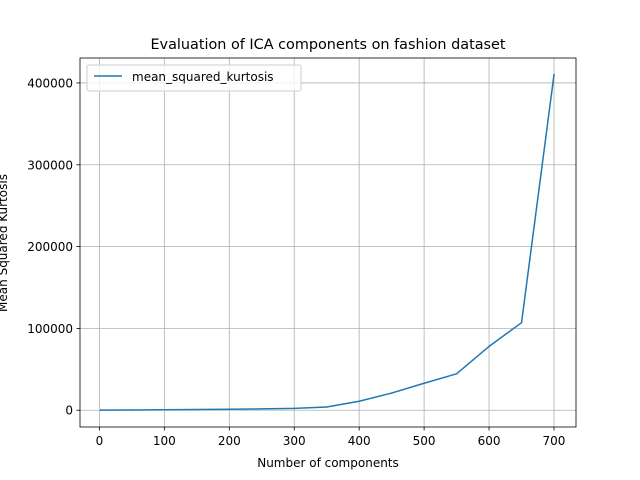 This screenshot has height=480, width=640. What do you see at coordinates (331, 437) in the screenshot?
I see `x-axis-ticks: 0 100 200 300 400 500 600 700` at bounding box center [331, 437].